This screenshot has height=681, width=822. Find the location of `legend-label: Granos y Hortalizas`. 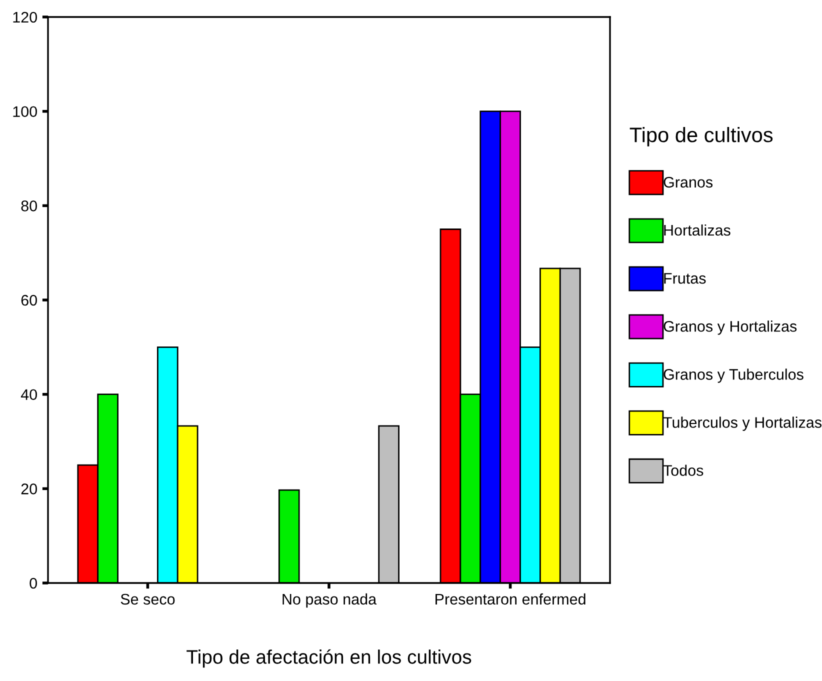

legend-label: Granos y Hortalizas is located at coordinates (730, 327).